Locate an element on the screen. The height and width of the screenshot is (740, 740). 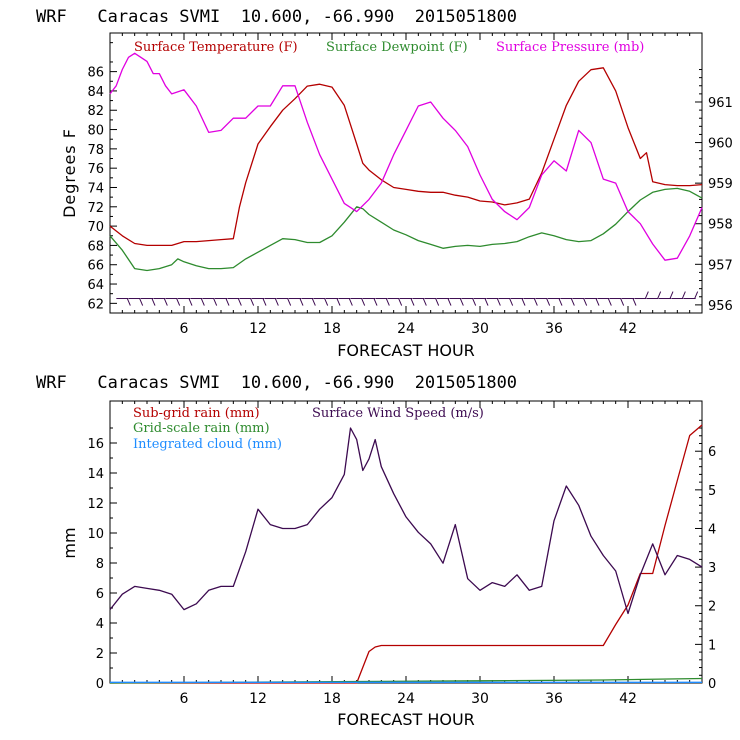
panel1-y2tick-label: 959 is located at coordinates (720, 184).